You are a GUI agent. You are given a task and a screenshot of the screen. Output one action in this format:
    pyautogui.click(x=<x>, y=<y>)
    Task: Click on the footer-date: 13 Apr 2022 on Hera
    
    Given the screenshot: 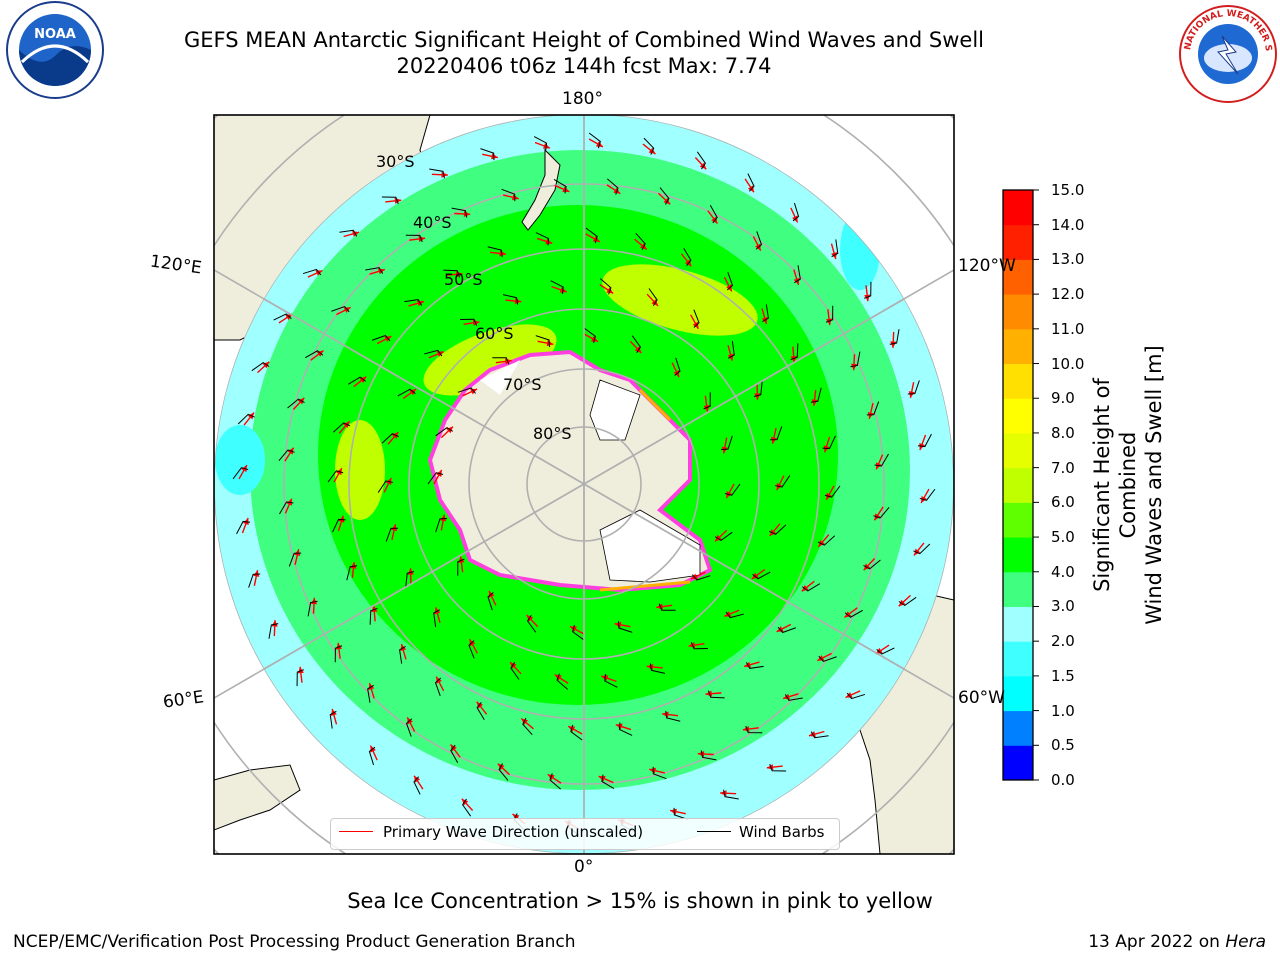 What is the action you would take?
    pyautogui.click(x=1177, y=942)
    